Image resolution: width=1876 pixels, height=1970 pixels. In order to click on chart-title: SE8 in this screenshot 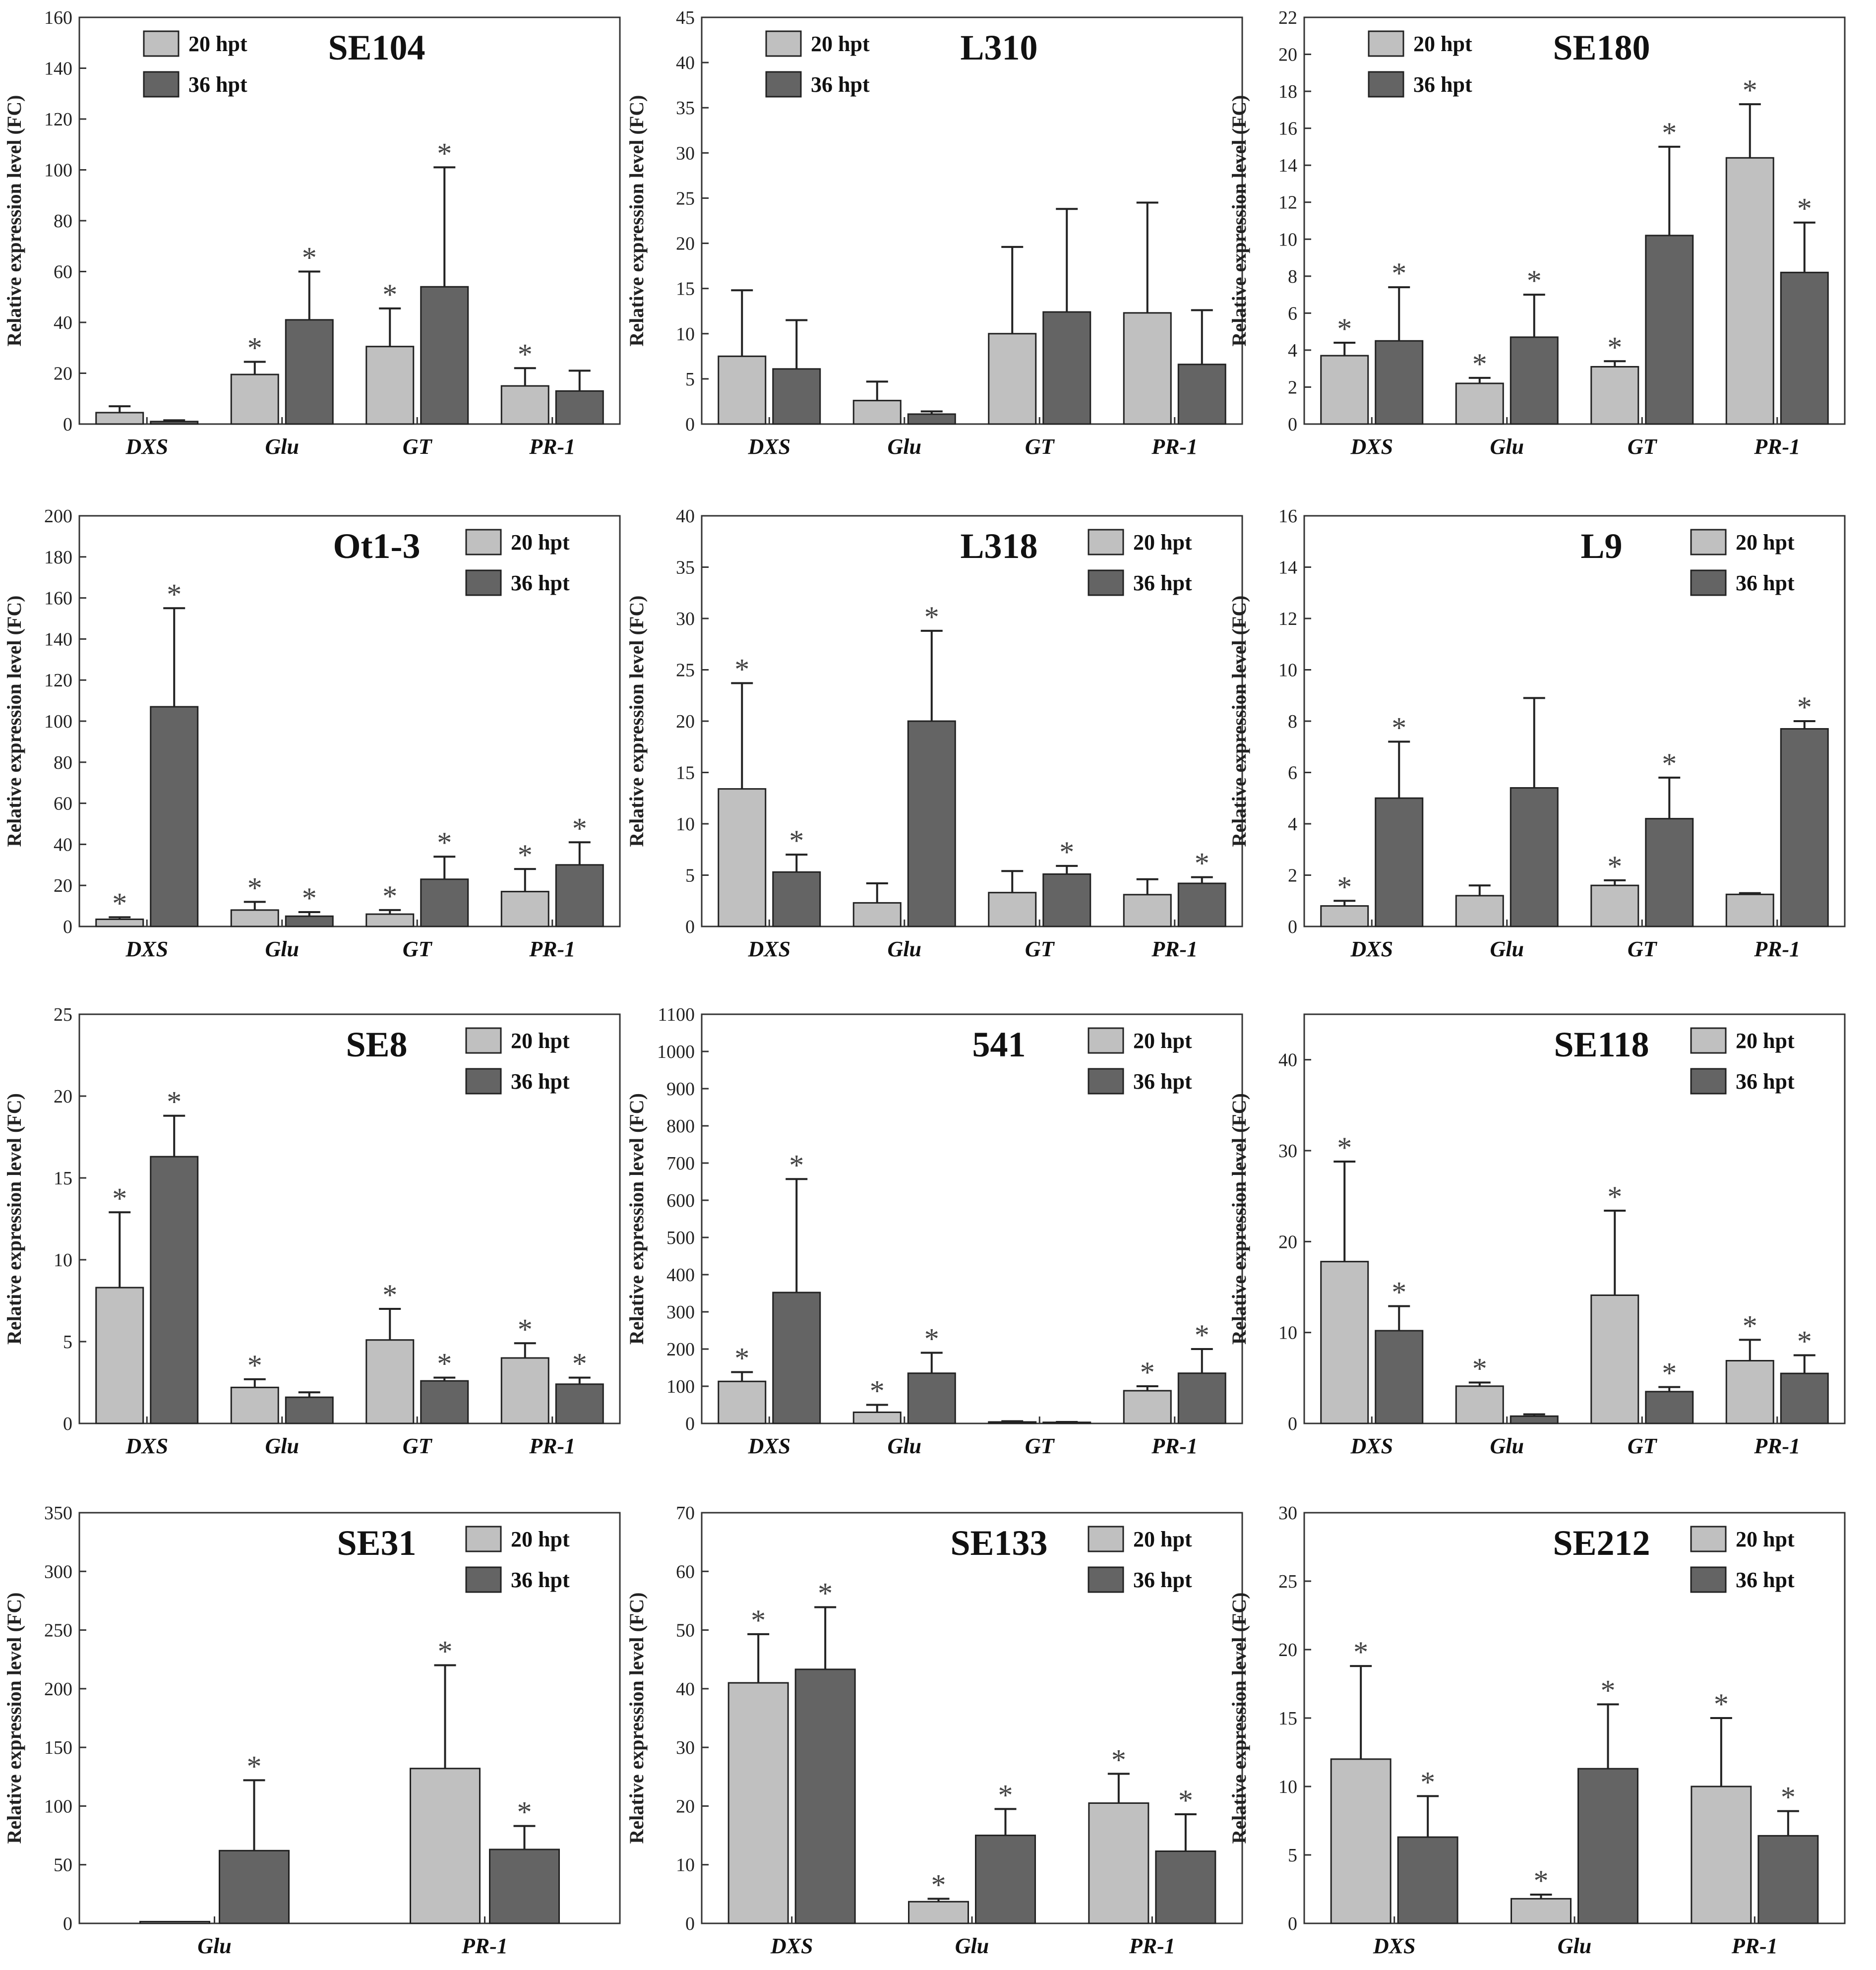, I will do `click(376, 1044)`.